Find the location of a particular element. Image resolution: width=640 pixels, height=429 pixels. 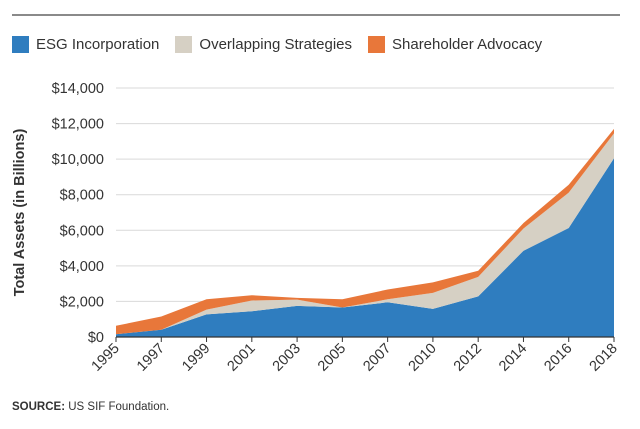

y-tick-label: $12,000 is located at coordinates (78, 125).